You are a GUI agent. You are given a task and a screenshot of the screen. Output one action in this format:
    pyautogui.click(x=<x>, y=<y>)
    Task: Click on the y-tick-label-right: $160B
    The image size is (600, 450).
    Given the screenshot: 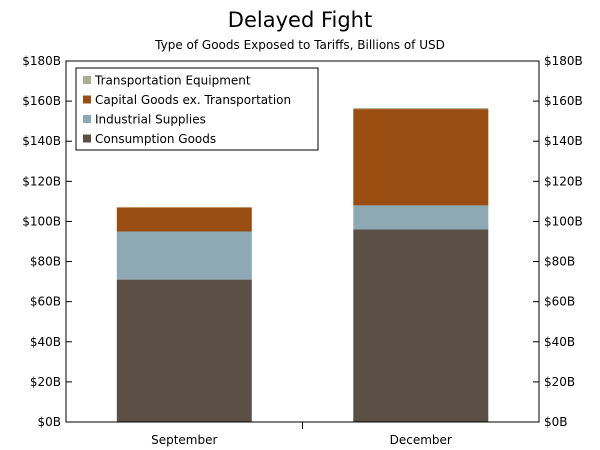 What is the action you would take?
    pyautogui.click(x=563, y=101)
    